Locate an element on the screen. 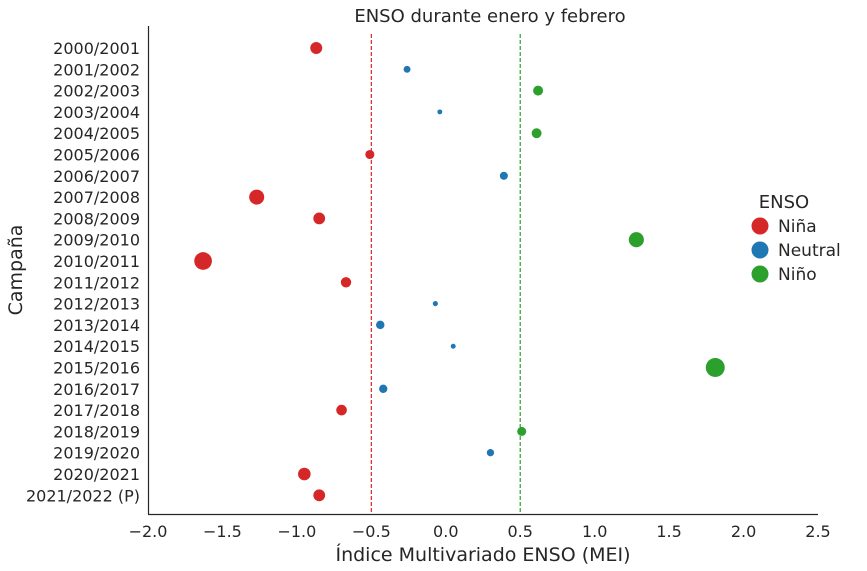 The width and height of the screenshot is (867, 571). data-point-2005-2006 is located at coordinates (370, 154).